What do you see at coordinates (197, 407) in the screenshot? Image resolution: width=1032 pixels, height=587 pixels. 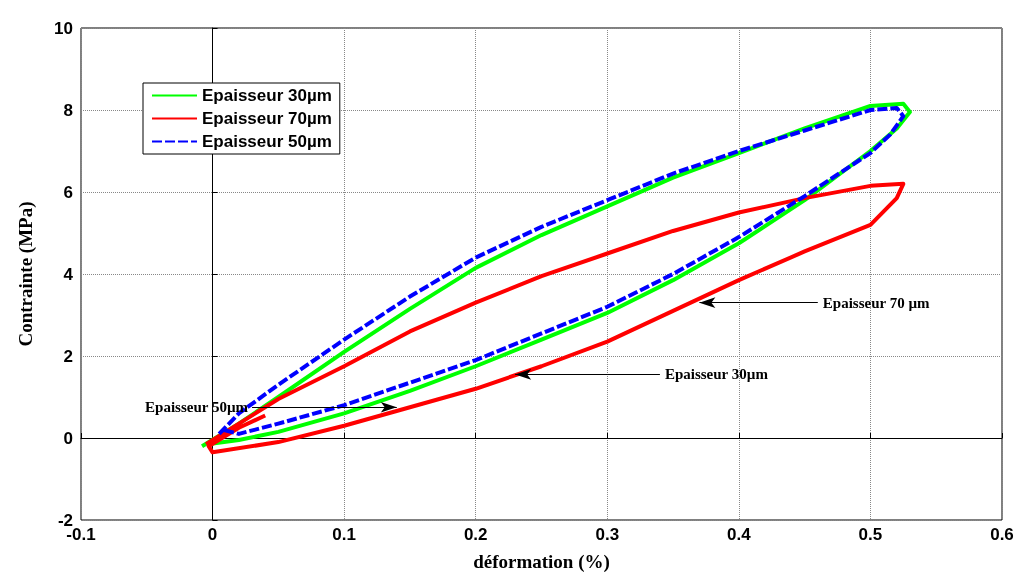 I see `annotation: Epaisseur 50µm` at bounding box center [197, 407].